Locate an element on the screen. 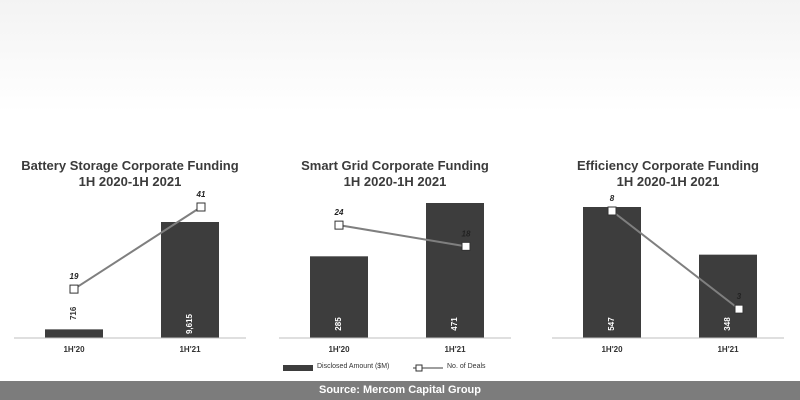 Image resolution: width=800 pixels, height=400 pixels. legend-line-swatch is located at coordinates (428, 368).